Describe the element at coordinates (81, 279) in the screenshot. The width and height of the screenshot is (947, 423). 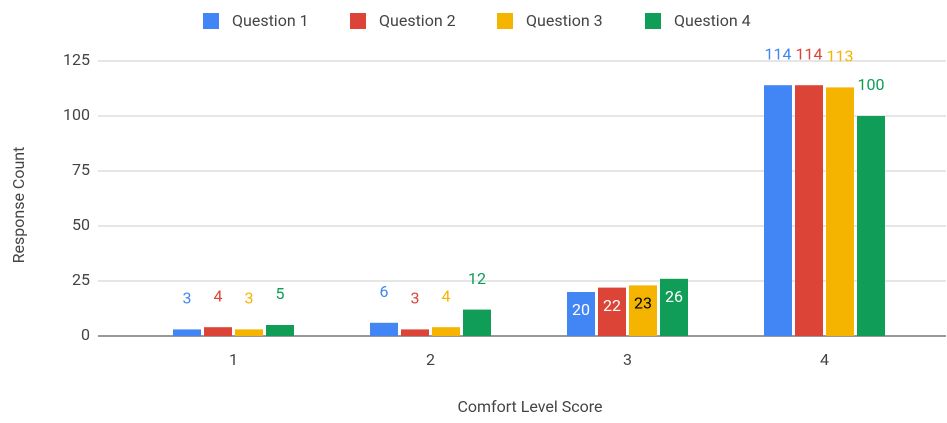
I see `y-tick-label: 25` at that location.